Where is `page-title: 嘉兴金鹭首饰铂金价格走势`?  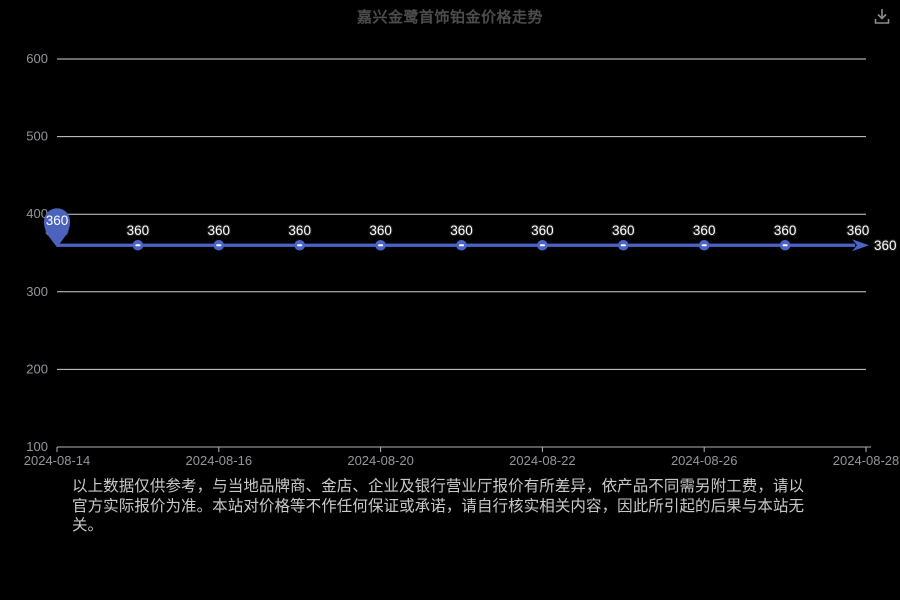 page-title: 嘉兴金鹭首饰铂金价格走势 is located at coordinates (449, 17).